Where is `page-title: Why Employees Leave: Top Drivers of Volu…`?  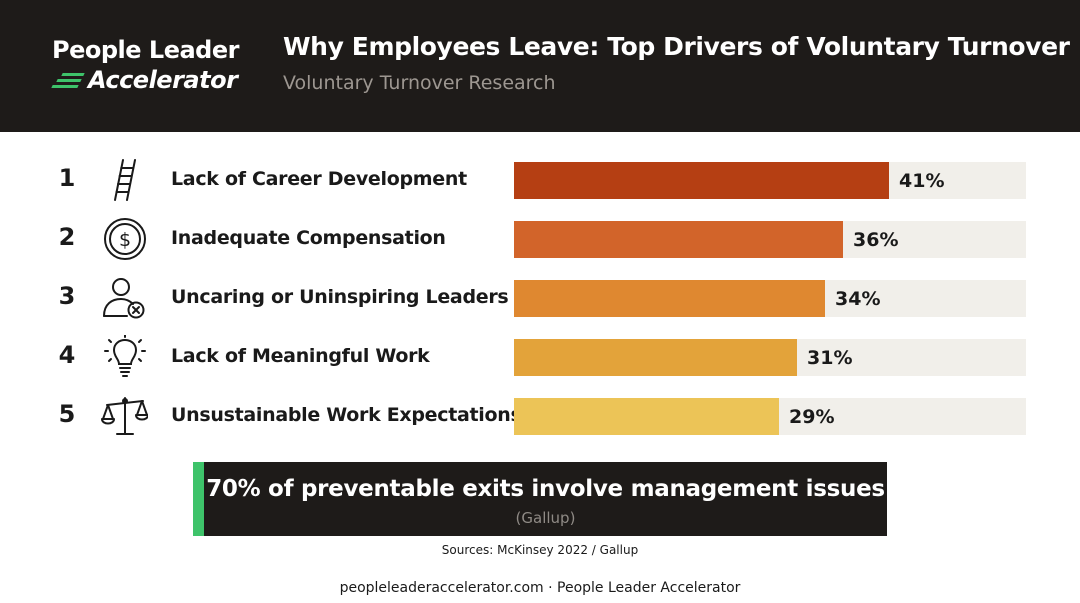 page-title: Why Employees Leave: Top Drivers of Volu… is located at coordinates (676, 46).